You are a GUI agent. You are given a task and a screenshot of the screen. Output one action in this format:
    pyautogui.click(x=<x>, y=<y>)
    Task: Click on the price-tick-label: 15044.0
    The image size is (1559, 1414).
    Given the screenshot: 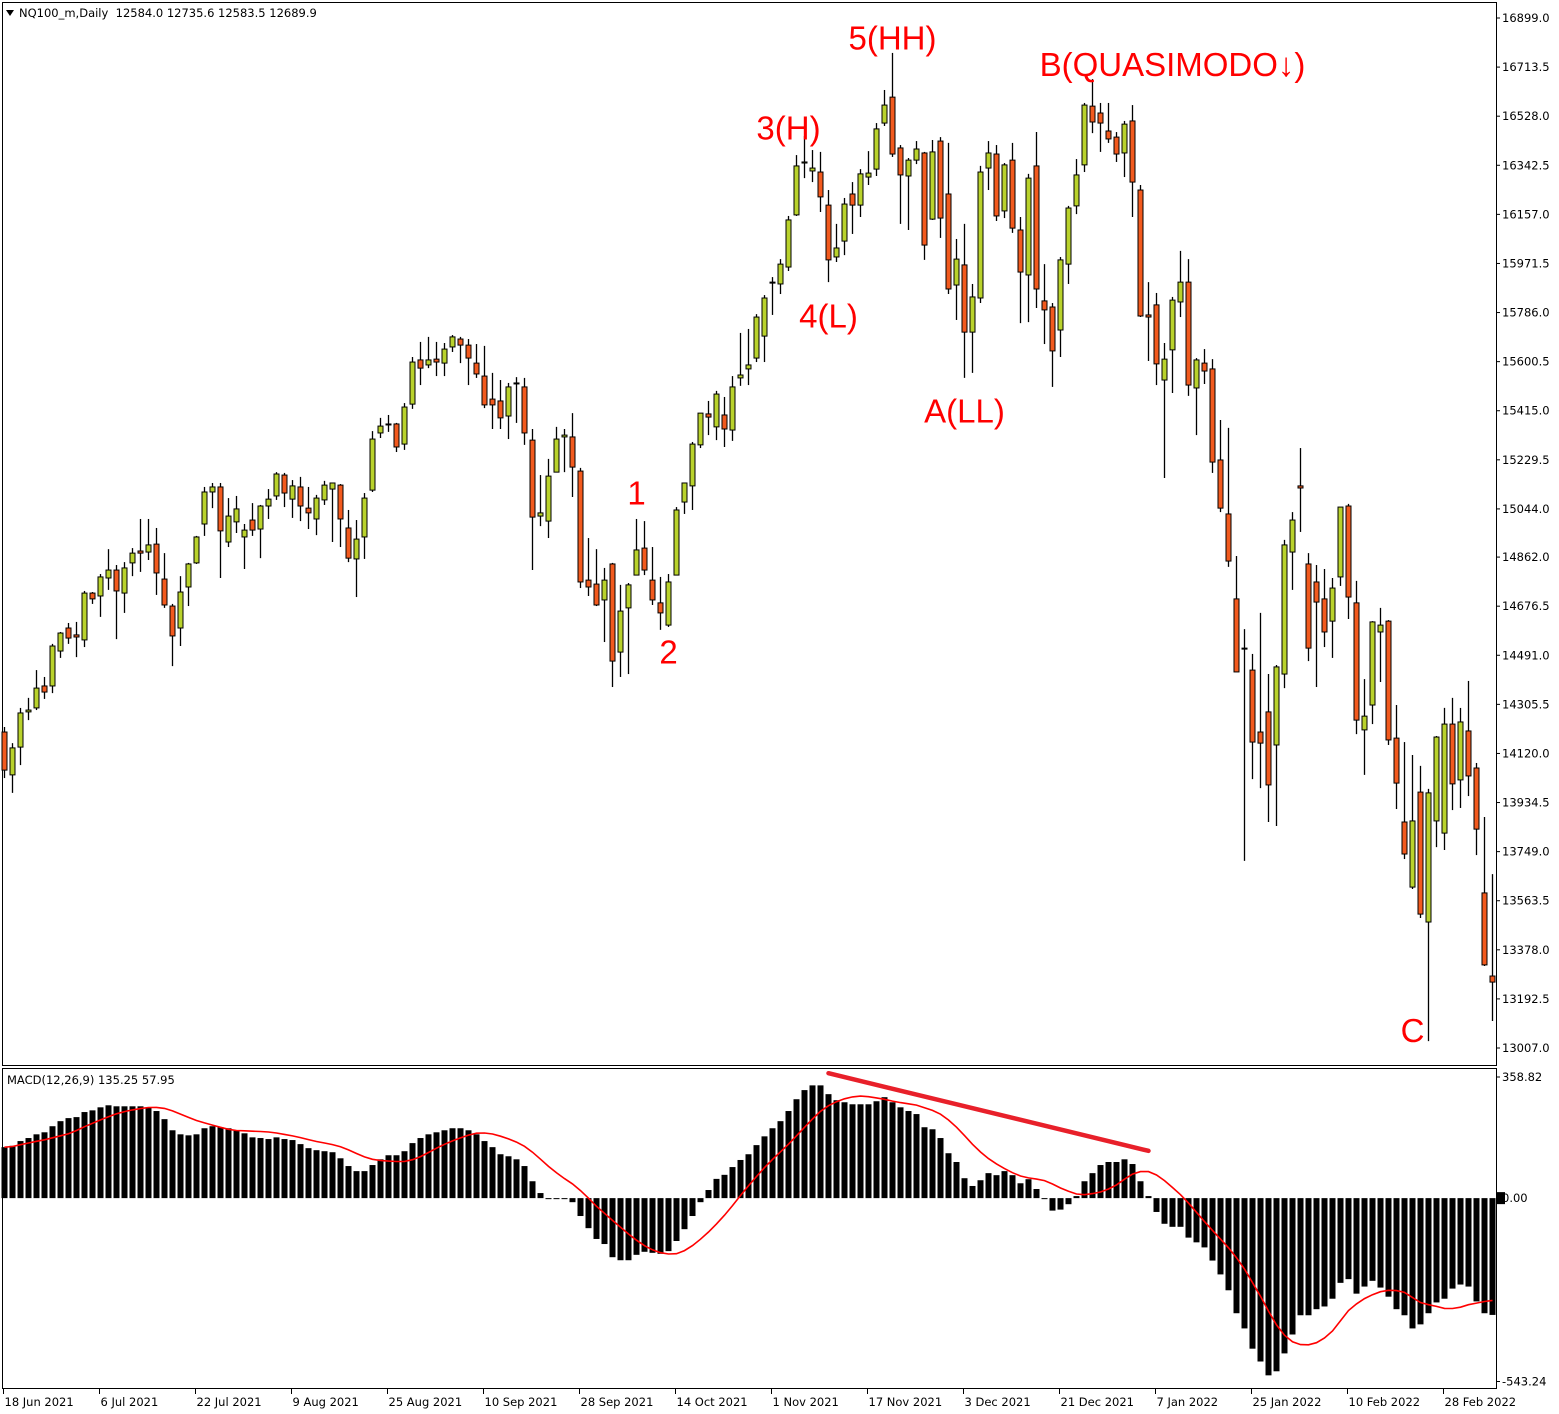 What is the action you would take?
    pyautogui.click(x=1526, y=509)
    